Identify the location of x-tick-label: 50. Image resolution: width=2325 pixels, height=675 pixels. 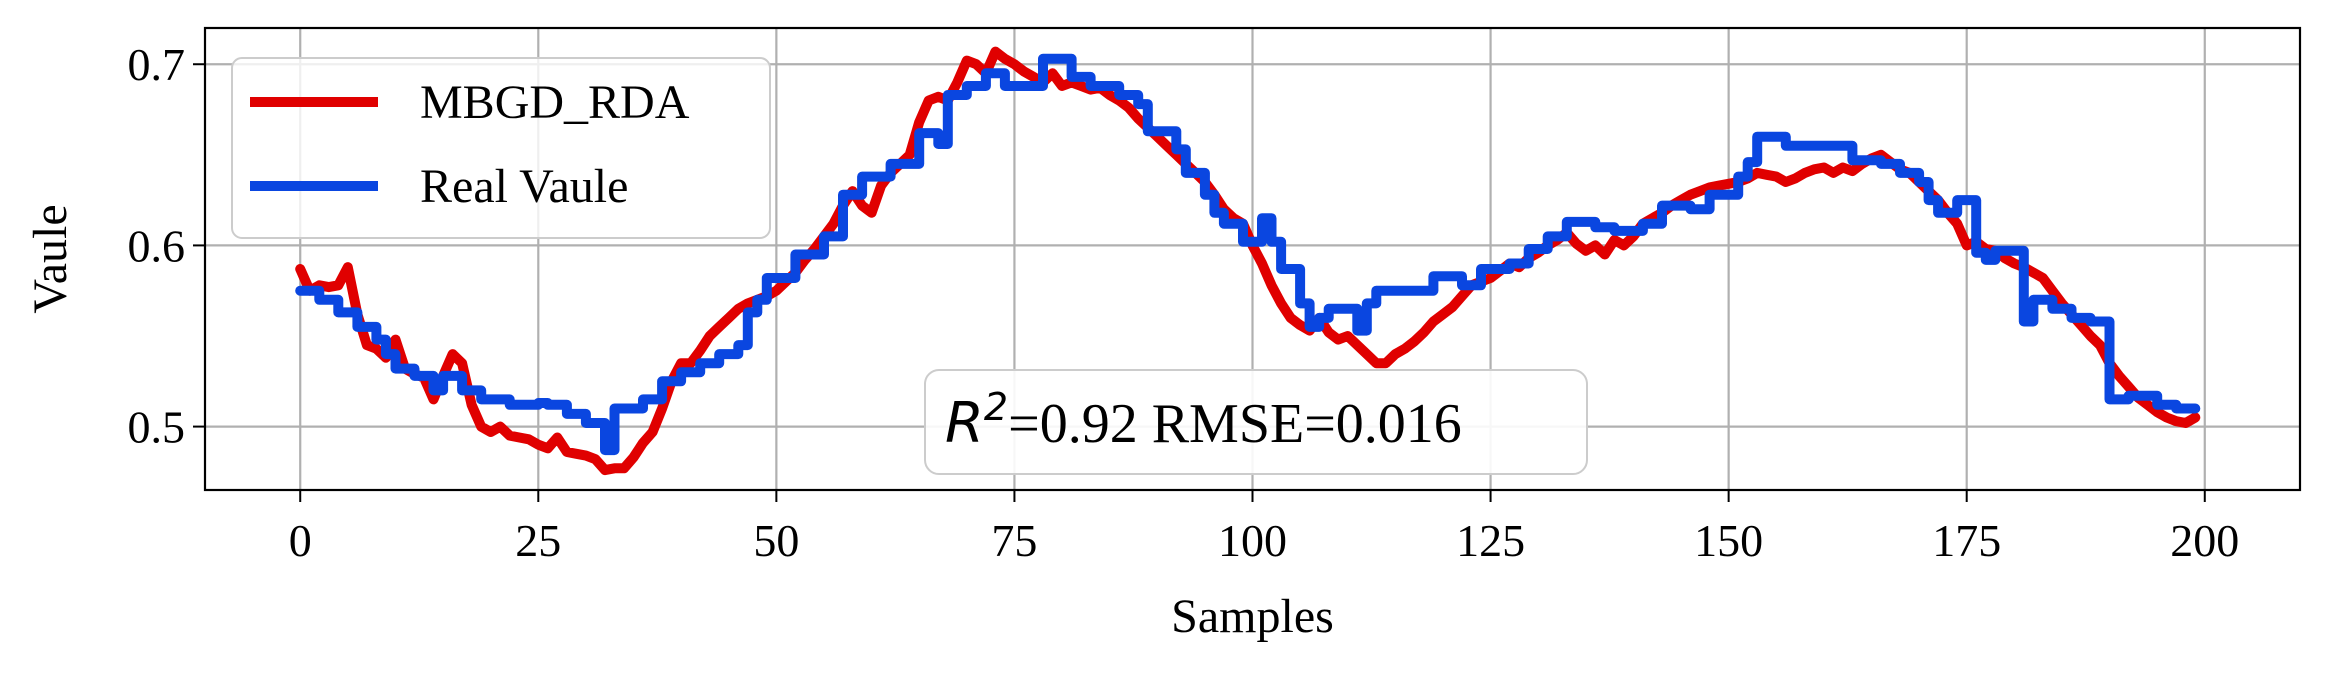
(776, 540).